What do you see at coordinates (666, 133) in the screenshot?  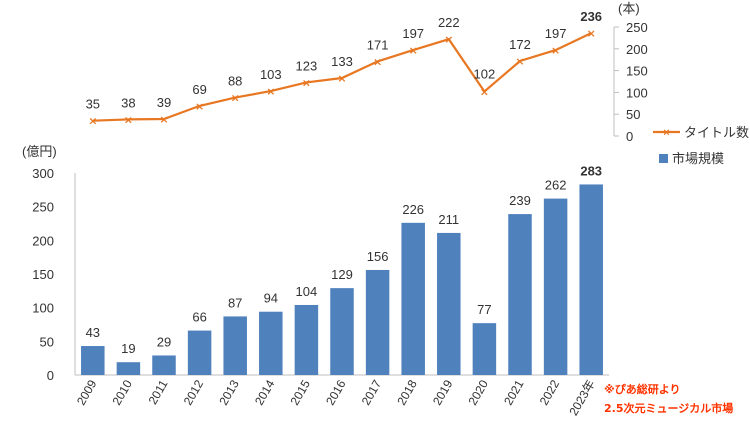 I see `line-legend-marker-icon: ×` at bounding box center [666, 133].